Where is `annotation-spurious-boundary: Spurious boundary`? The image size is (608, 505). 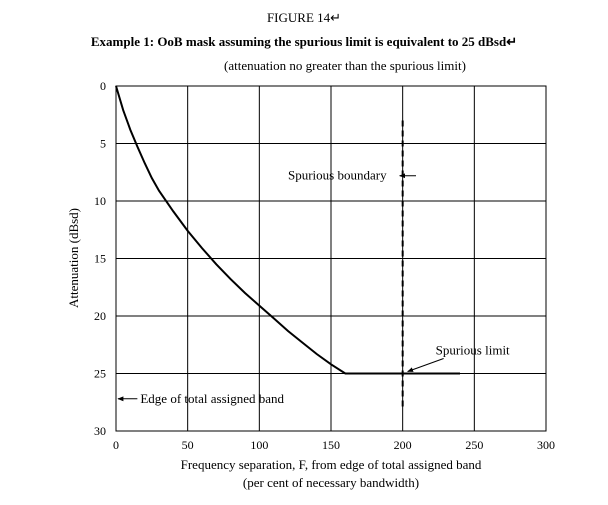
annotation-spurious-boundary: Spurious boundary is located at coordinates (337, 175).